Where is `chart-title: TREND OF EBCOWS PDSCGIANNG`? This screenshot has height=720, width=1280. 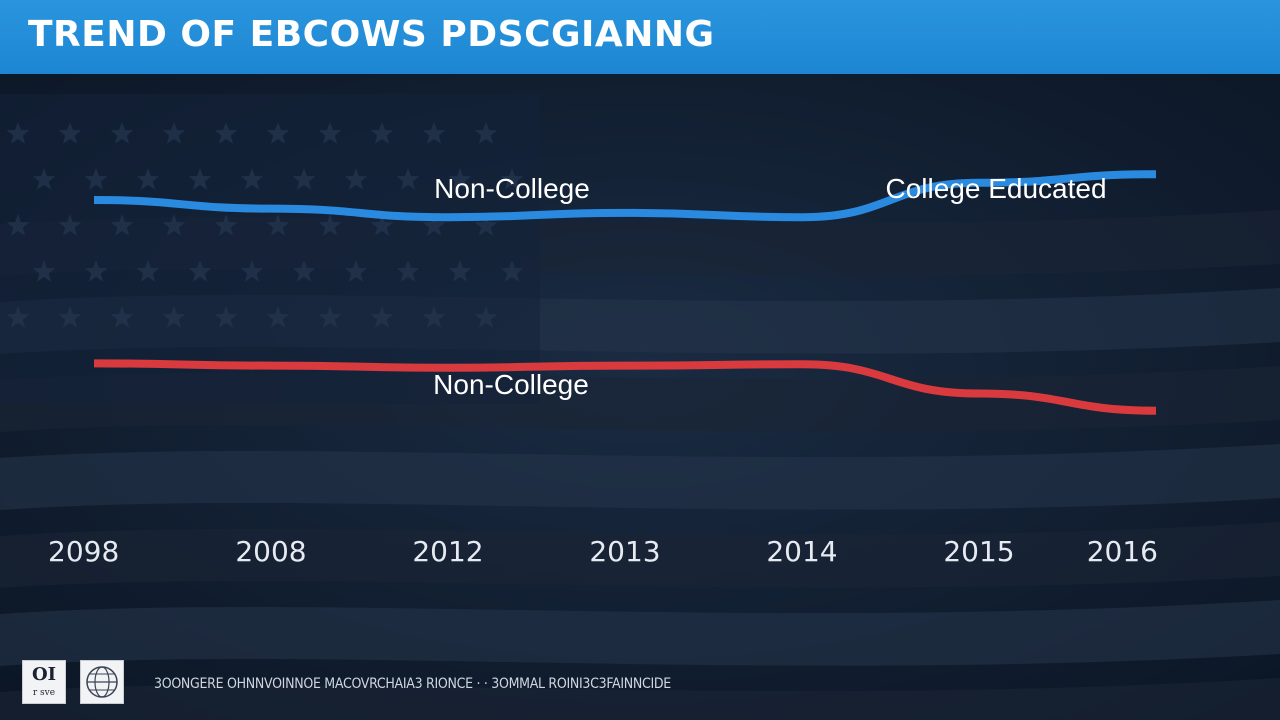
chart-title: TREND OF EBCOWS PDSCGIANNG is located at coordinates (371, 34).